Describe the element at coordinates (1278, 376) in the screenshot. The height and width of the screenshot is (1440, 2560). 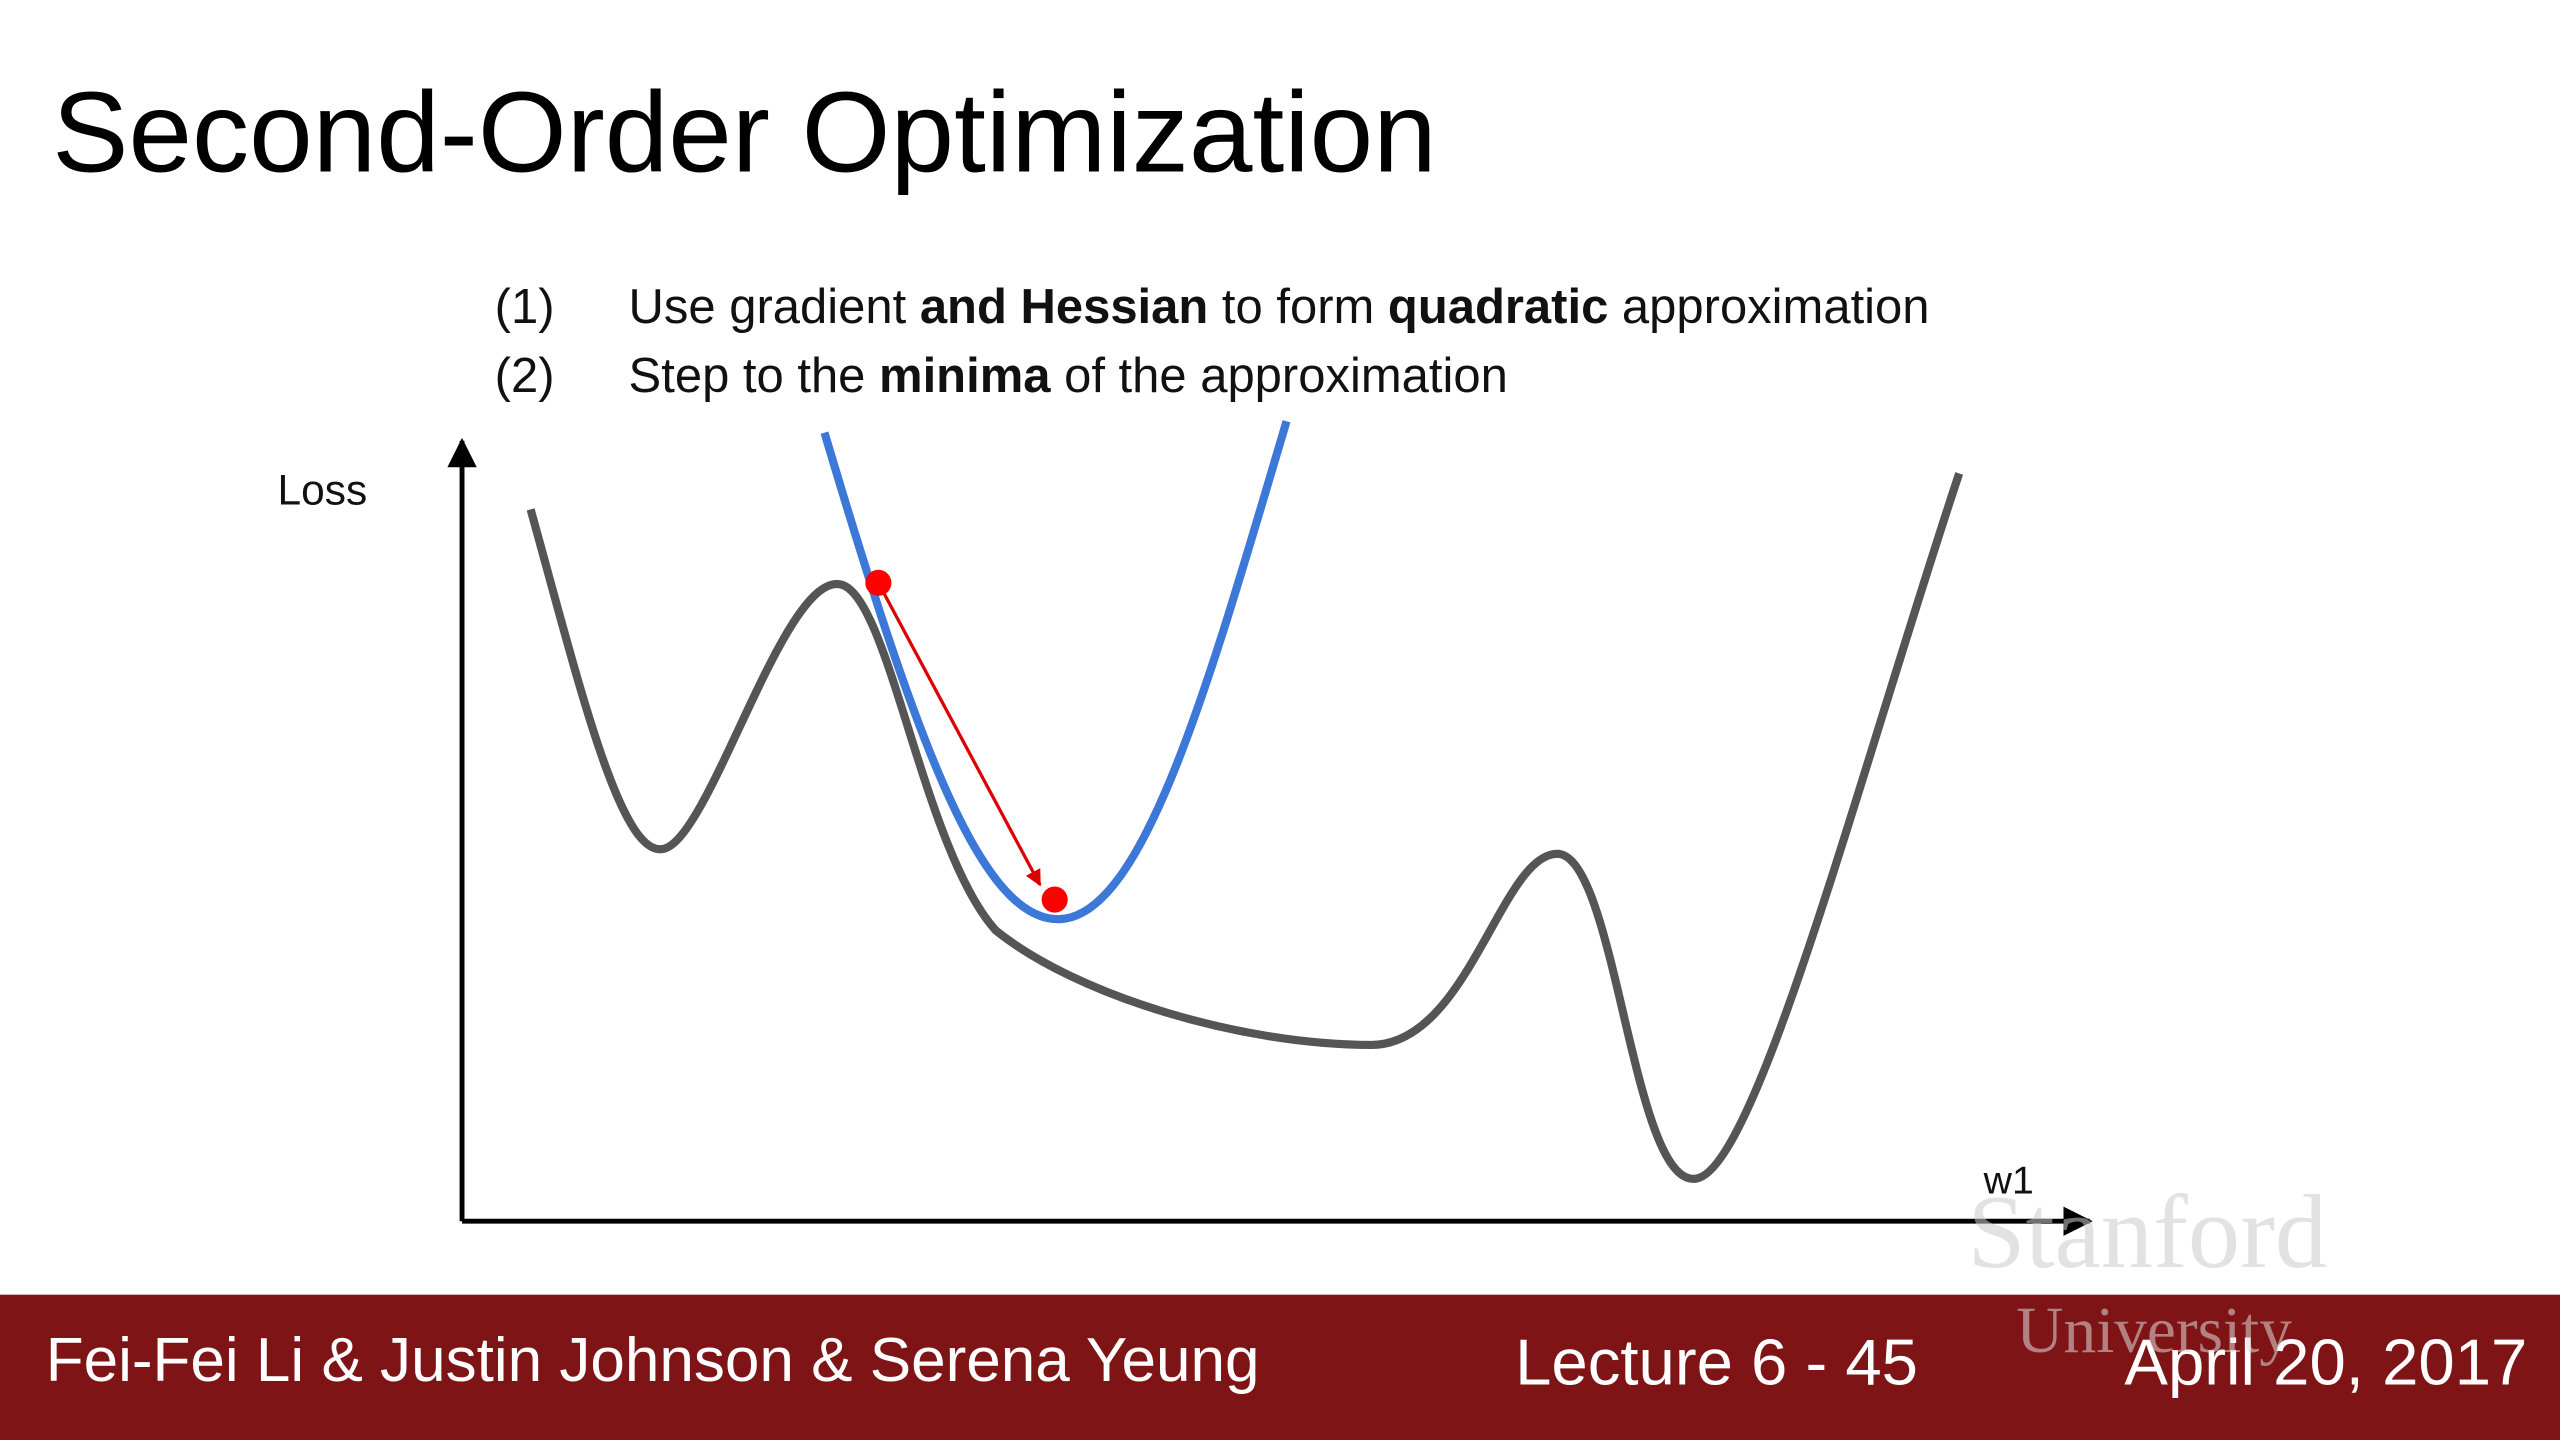
I see `step-segment: of the approximation` at that location.